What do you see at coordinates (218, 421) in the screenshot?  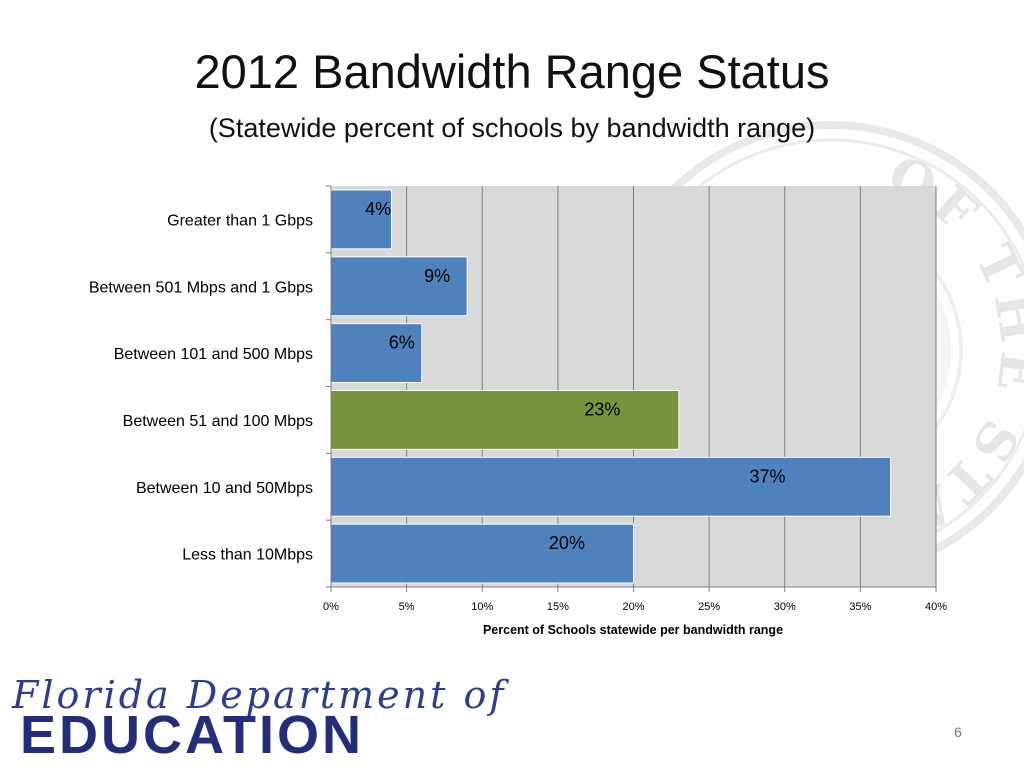 I see `category-label: Between 51 and 100 Mbps` at bounding box center [218, 421].